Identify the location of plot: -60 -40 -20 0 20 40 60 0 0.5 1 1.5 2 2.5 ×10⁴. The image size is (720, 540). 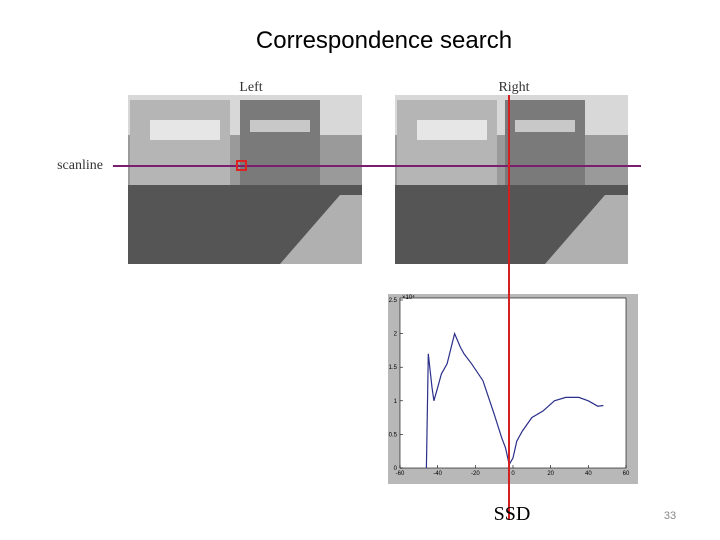
(509, 385).